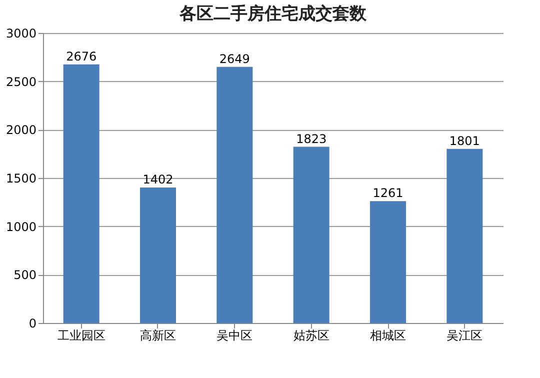  Describe the element at coordinates (21, 227) in the screenshot. I see `y-tick-label: 1000` at that location.